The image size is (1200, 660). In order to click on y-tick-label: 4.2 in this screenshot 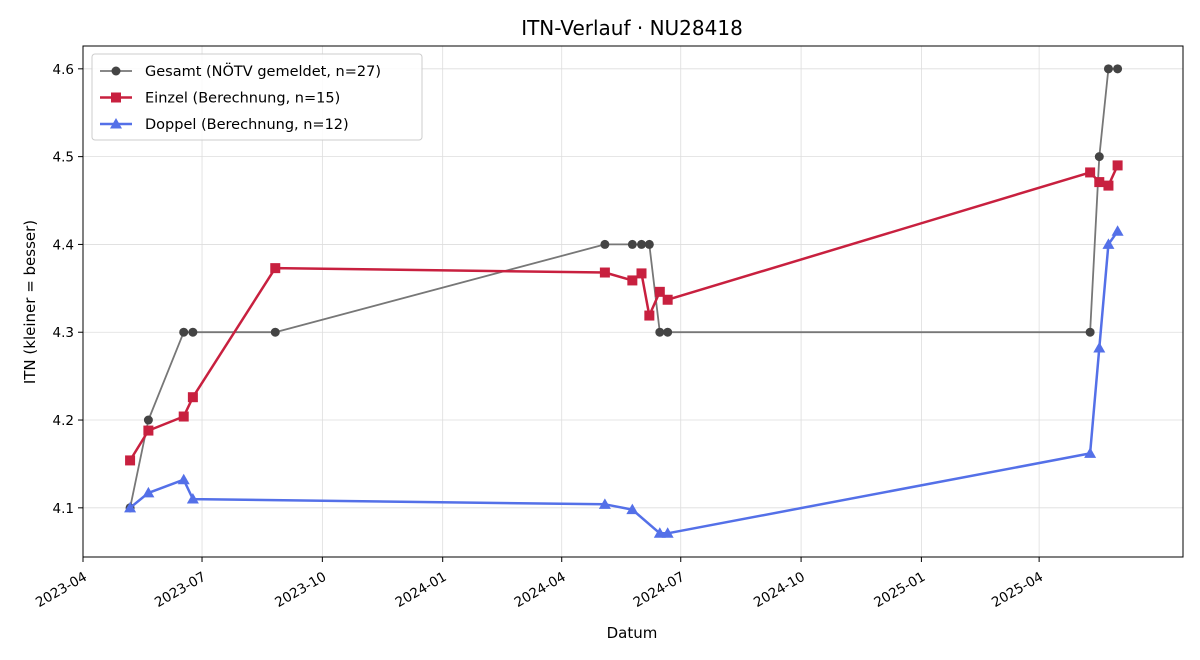, I will do `click(63, 421)`.